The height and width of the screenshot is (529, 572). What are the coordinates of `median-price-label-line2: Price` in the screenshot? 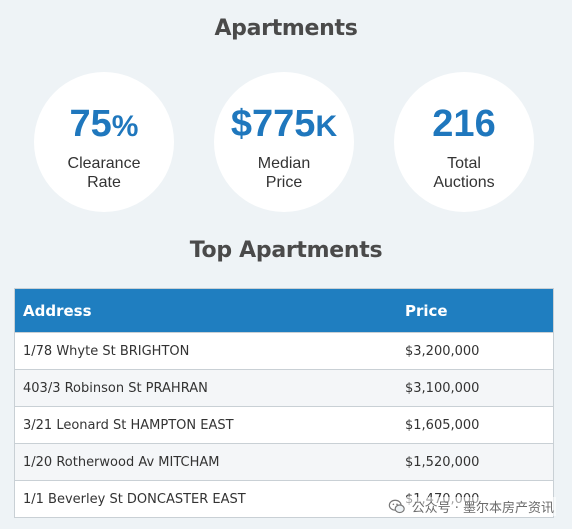 It's located at (284, 182).